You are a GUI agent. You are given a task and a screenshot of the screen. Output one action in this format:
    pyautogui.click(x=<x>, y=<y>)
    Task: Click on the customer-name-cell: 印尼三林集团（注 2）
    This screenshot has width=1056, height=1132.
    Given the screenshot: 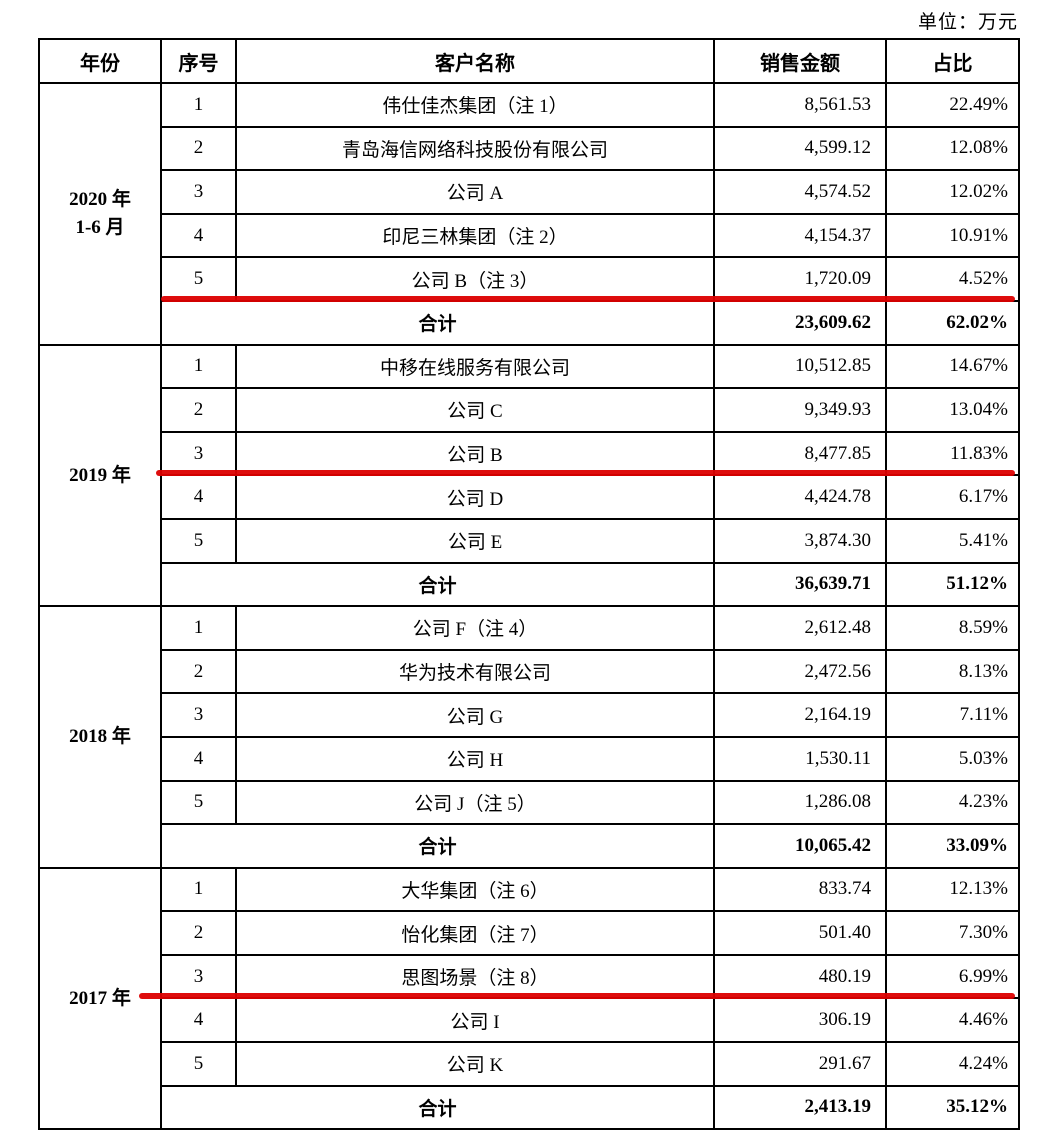 What is the action you would take?
    pyautogui.click(x=475, y=235)
    